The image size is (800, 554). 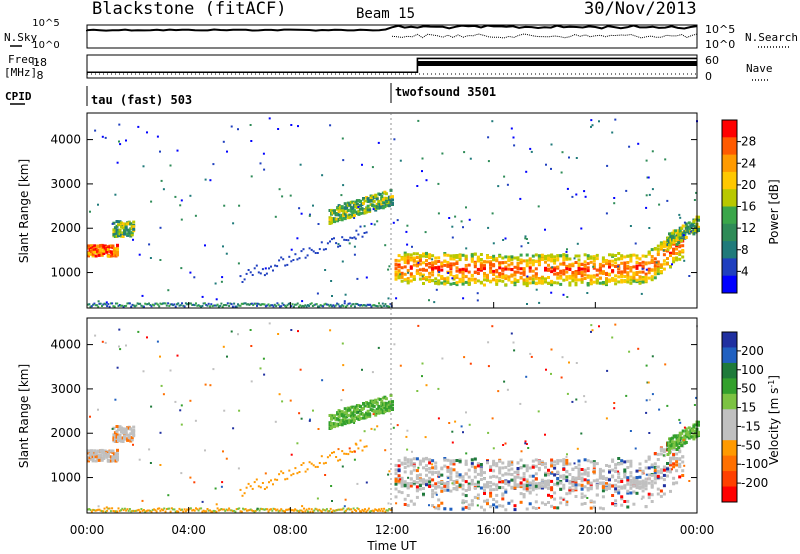 I want to click on velocity-colorbar-tick-label-6: -100, so click(x=754, y=464).